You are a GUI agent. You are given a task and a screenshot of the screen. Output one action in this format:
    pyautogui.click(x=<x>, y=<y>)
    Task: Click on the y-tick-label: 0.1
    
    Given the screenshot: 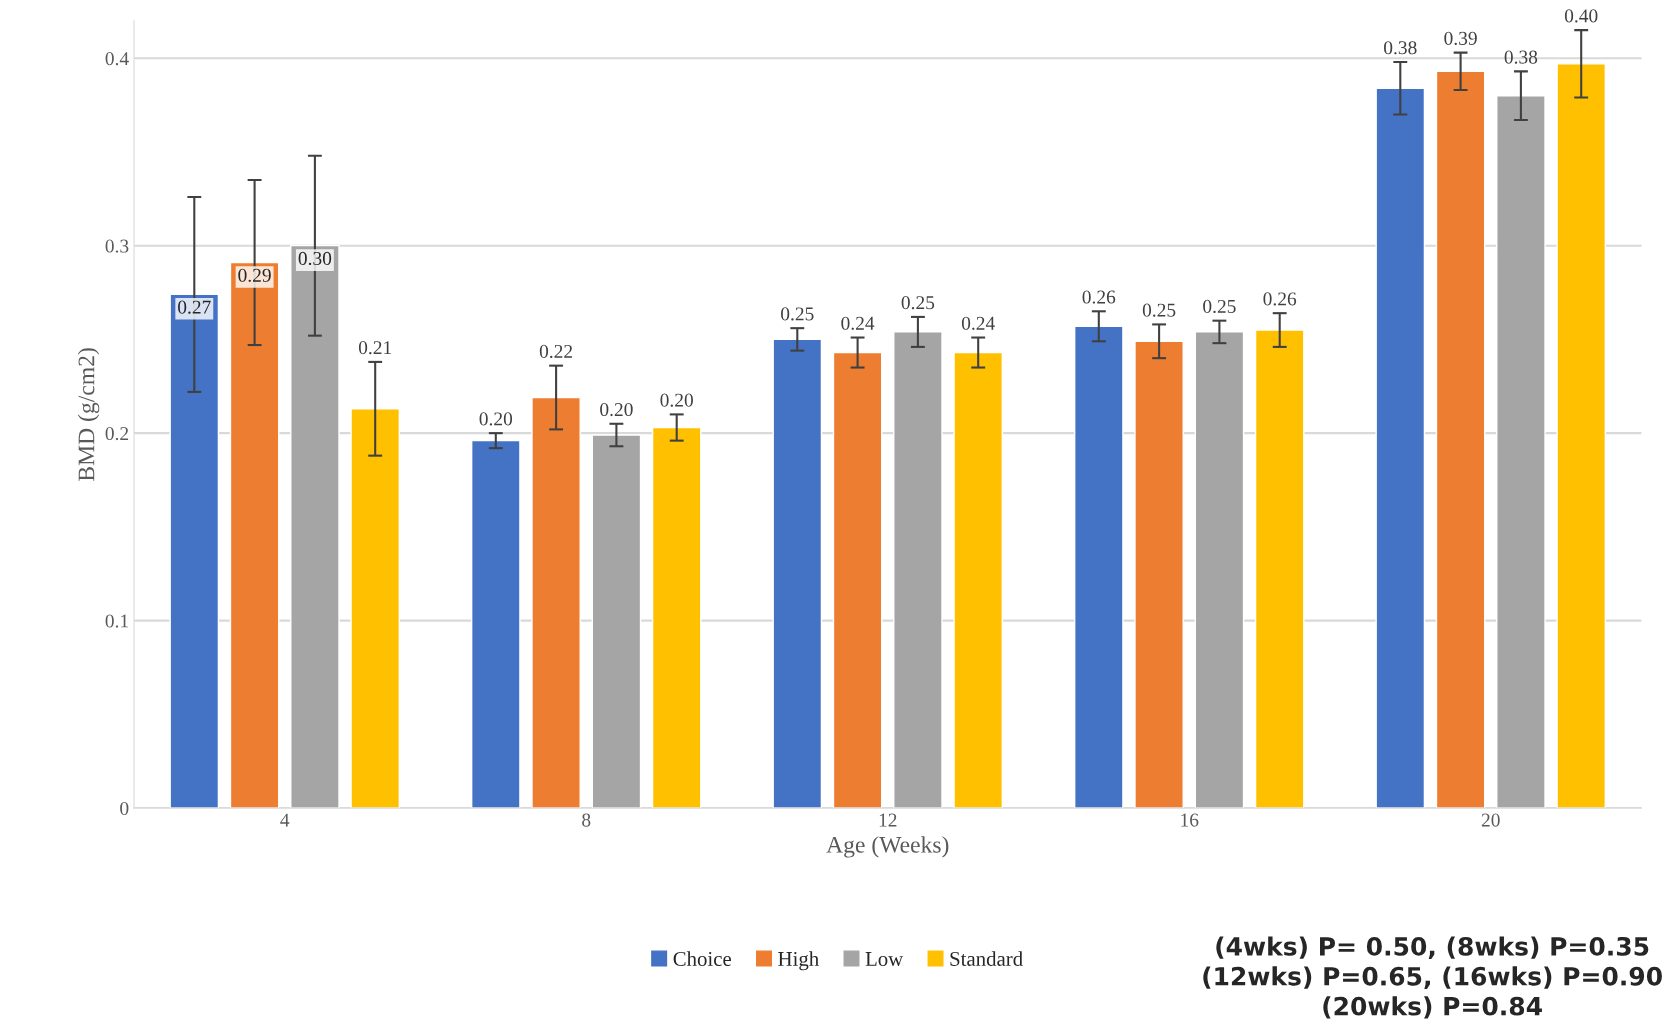 What is the action you would take?
    pyautogui.click(x=116, y=621)
    